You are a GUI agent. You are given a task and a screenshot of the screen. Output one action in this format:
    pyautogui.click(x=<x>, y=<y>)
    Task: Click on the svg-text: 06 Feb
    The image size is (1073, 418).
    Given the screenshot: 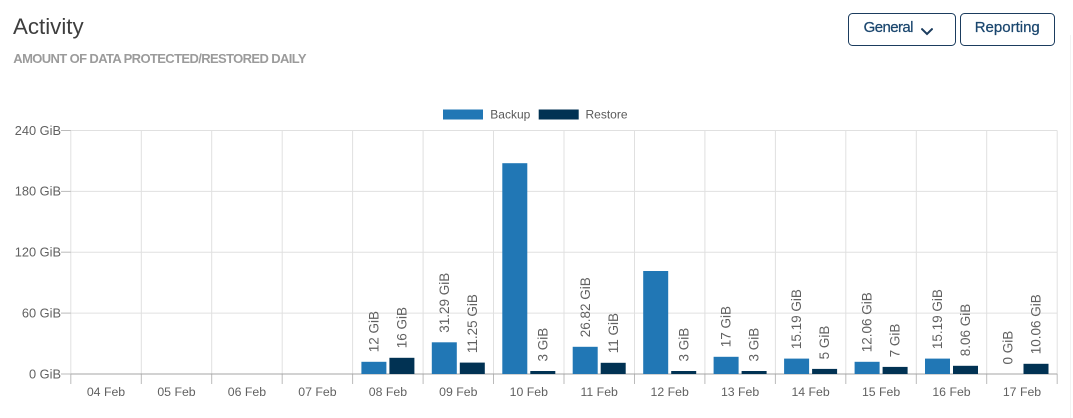 What is the action you would take?
    pyautogui.click(x=247, y=392)
    